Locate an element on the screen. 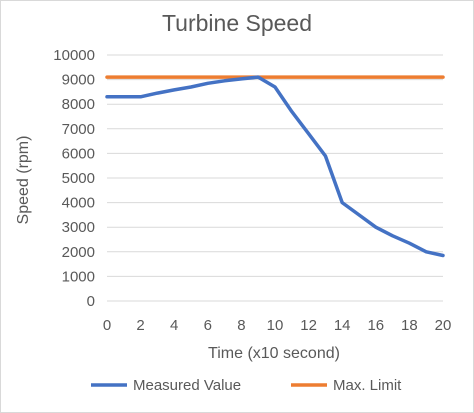  legend-label-measured-value: Measured Value is located at coordinates (187, 385).